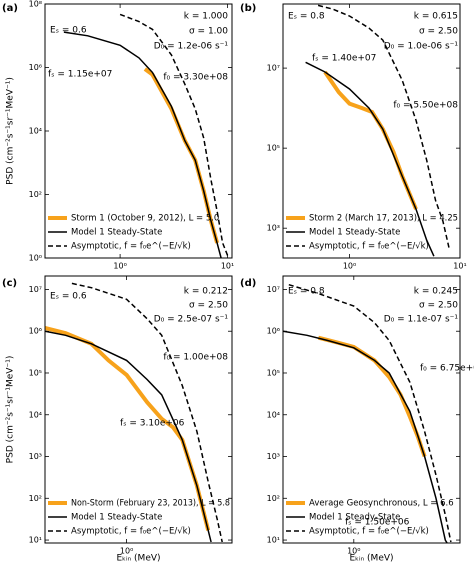 The height and width of the screenshot is (571, 474). What do you see at coordinates (248, 8) in the screenshot?
I see `panel-label: (b)` at bounding box center [248, 8].